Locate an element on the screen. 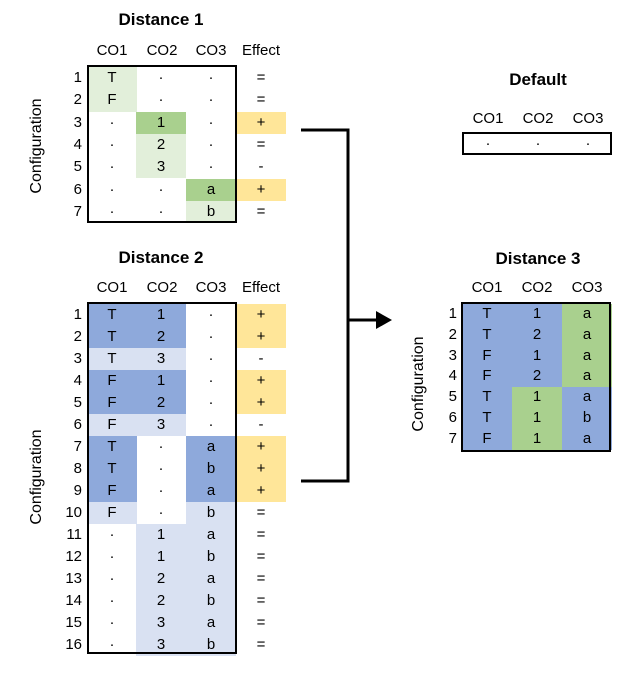 The image size is (639, 694). row-number: 11 is located at coordinates (74, 534).